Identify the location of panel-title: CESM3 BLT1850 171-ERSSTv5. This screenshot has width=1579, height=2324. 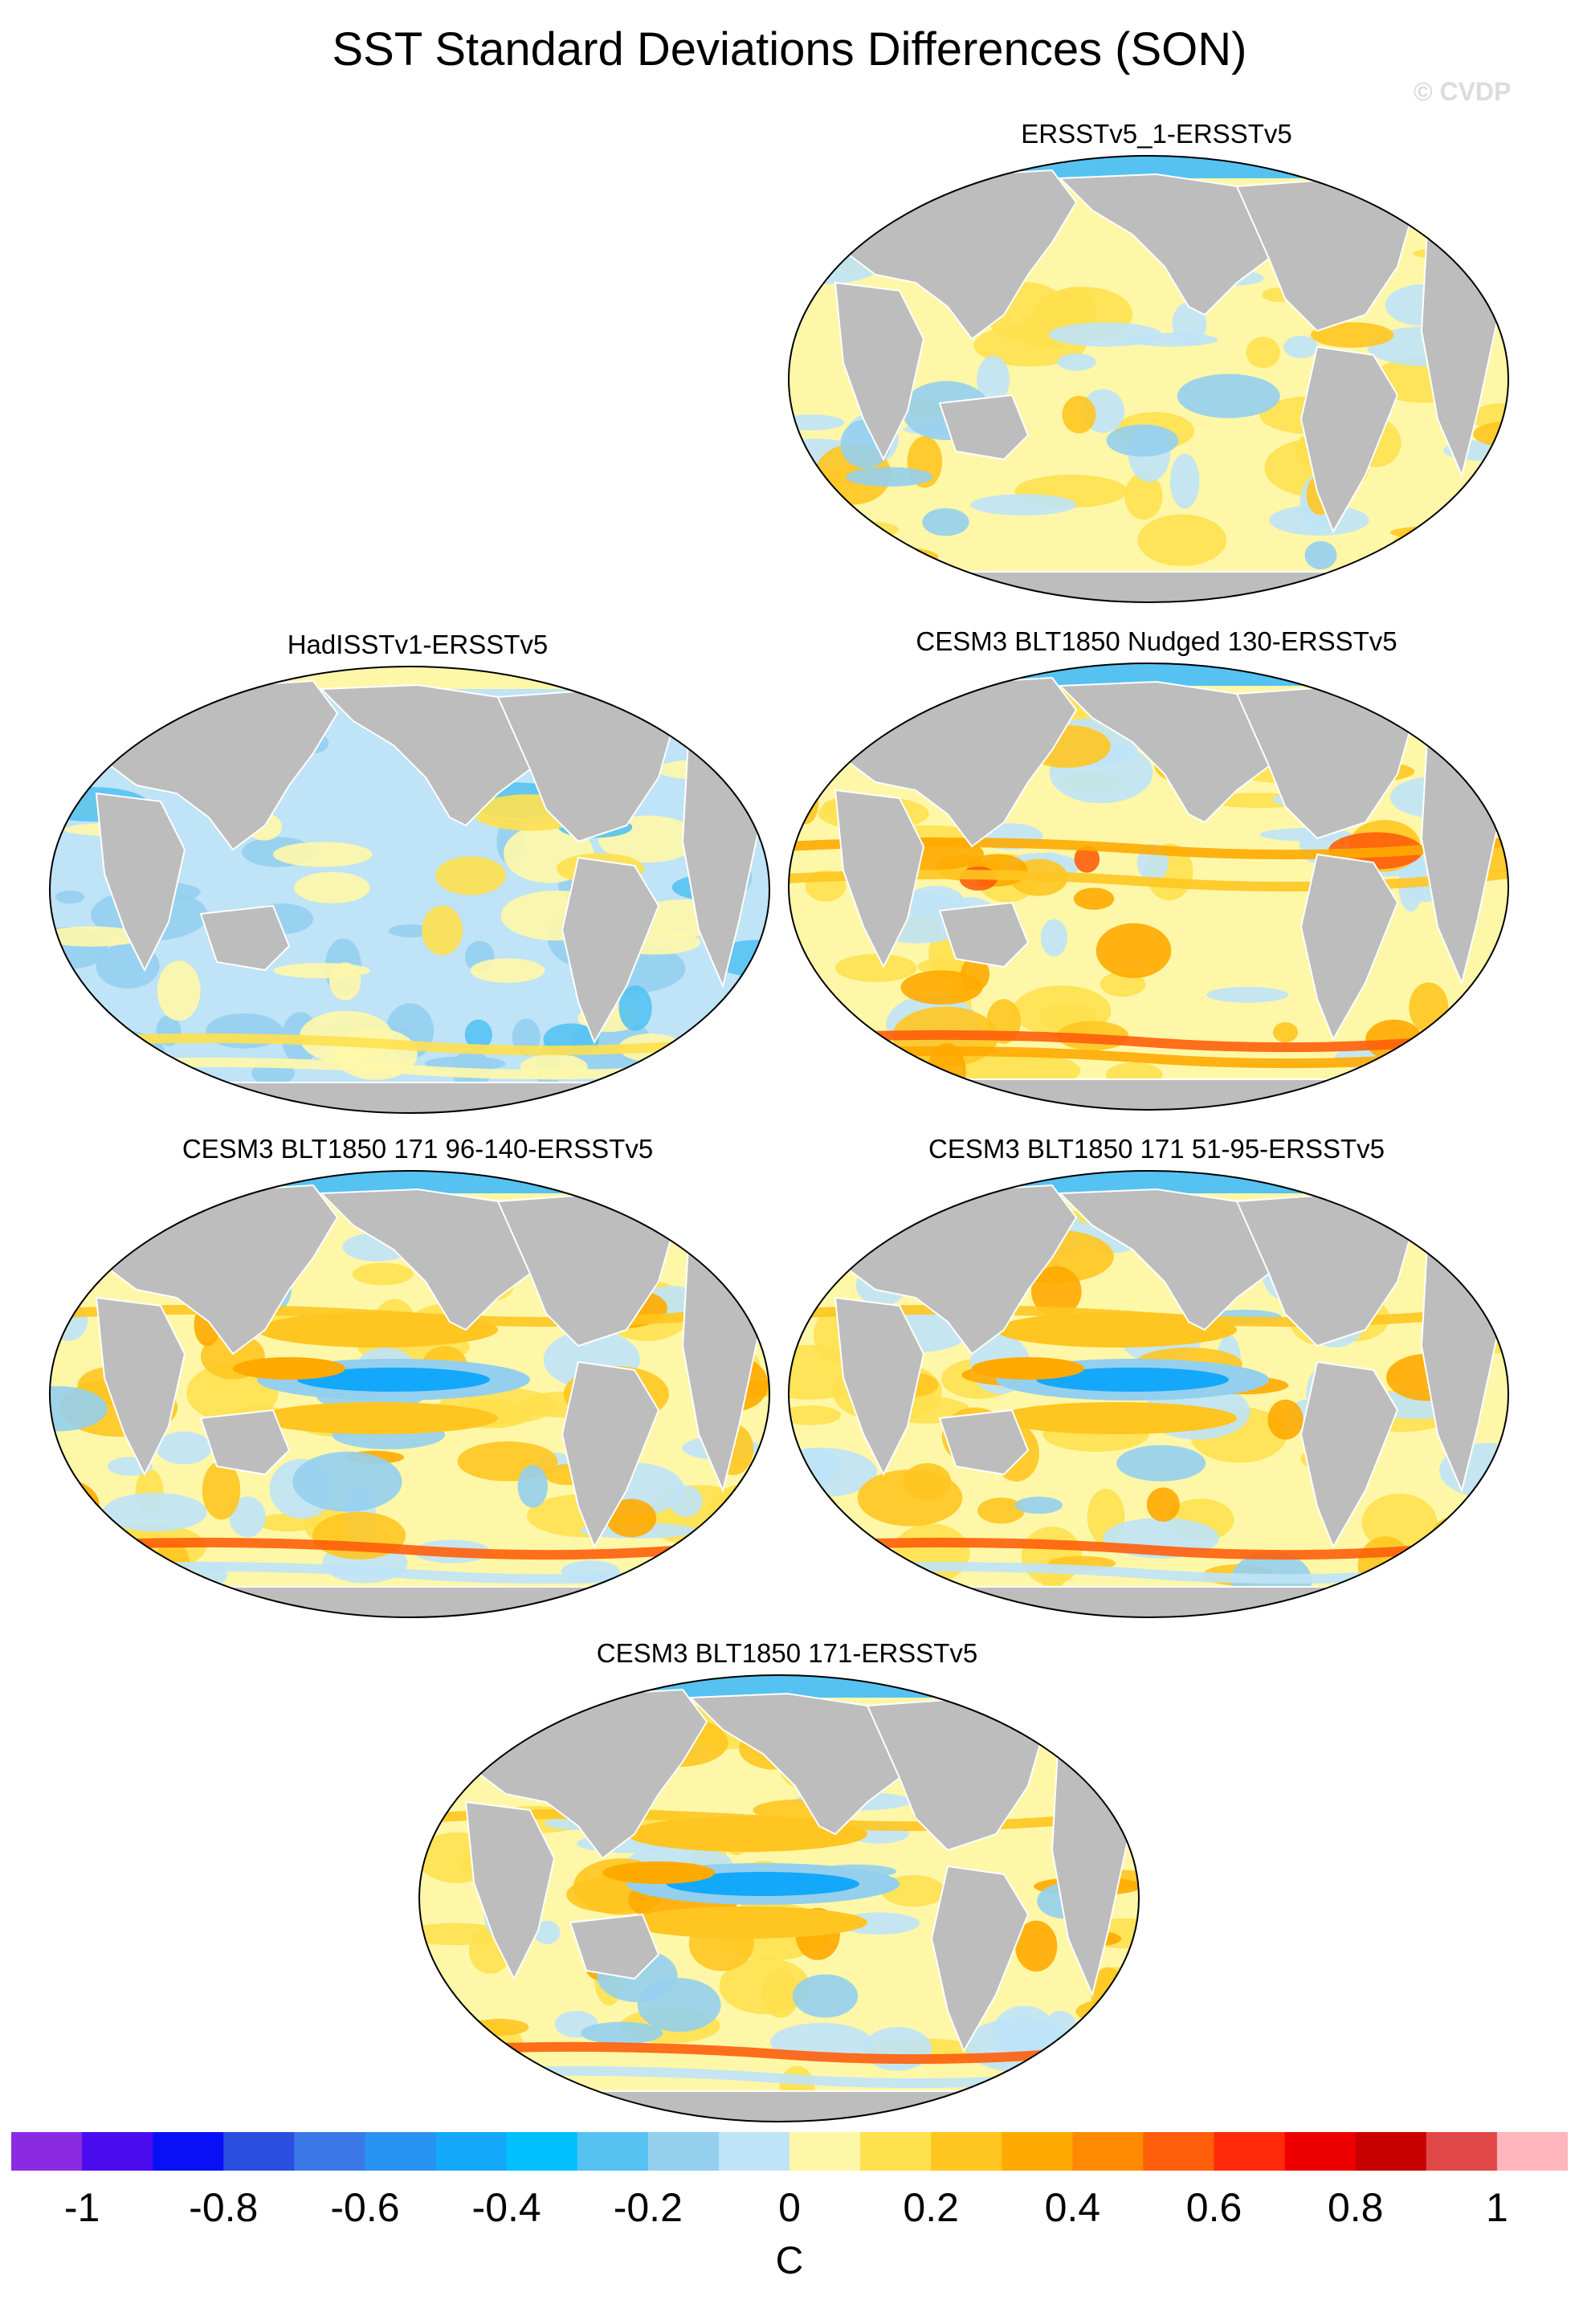
(787, 1653).